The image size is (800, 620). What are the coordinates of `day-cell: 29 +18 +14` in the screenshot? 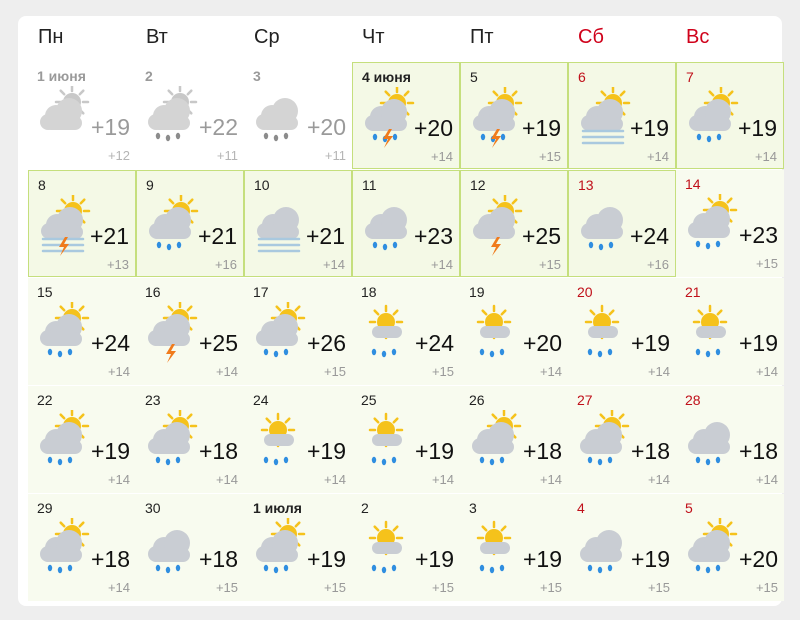 It's located at (82, 547).